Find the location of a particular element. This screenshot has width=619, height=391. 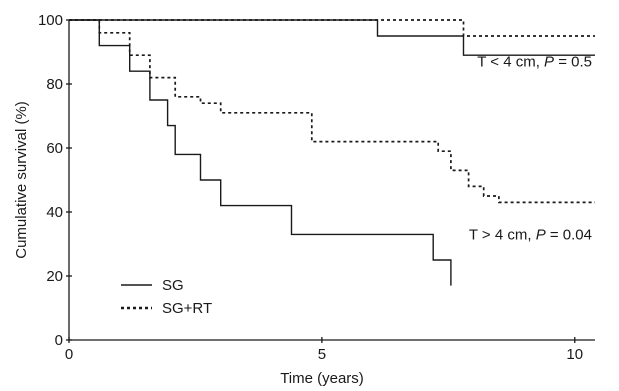

y-tick-label: 100 is located at coordinates (50, 20).